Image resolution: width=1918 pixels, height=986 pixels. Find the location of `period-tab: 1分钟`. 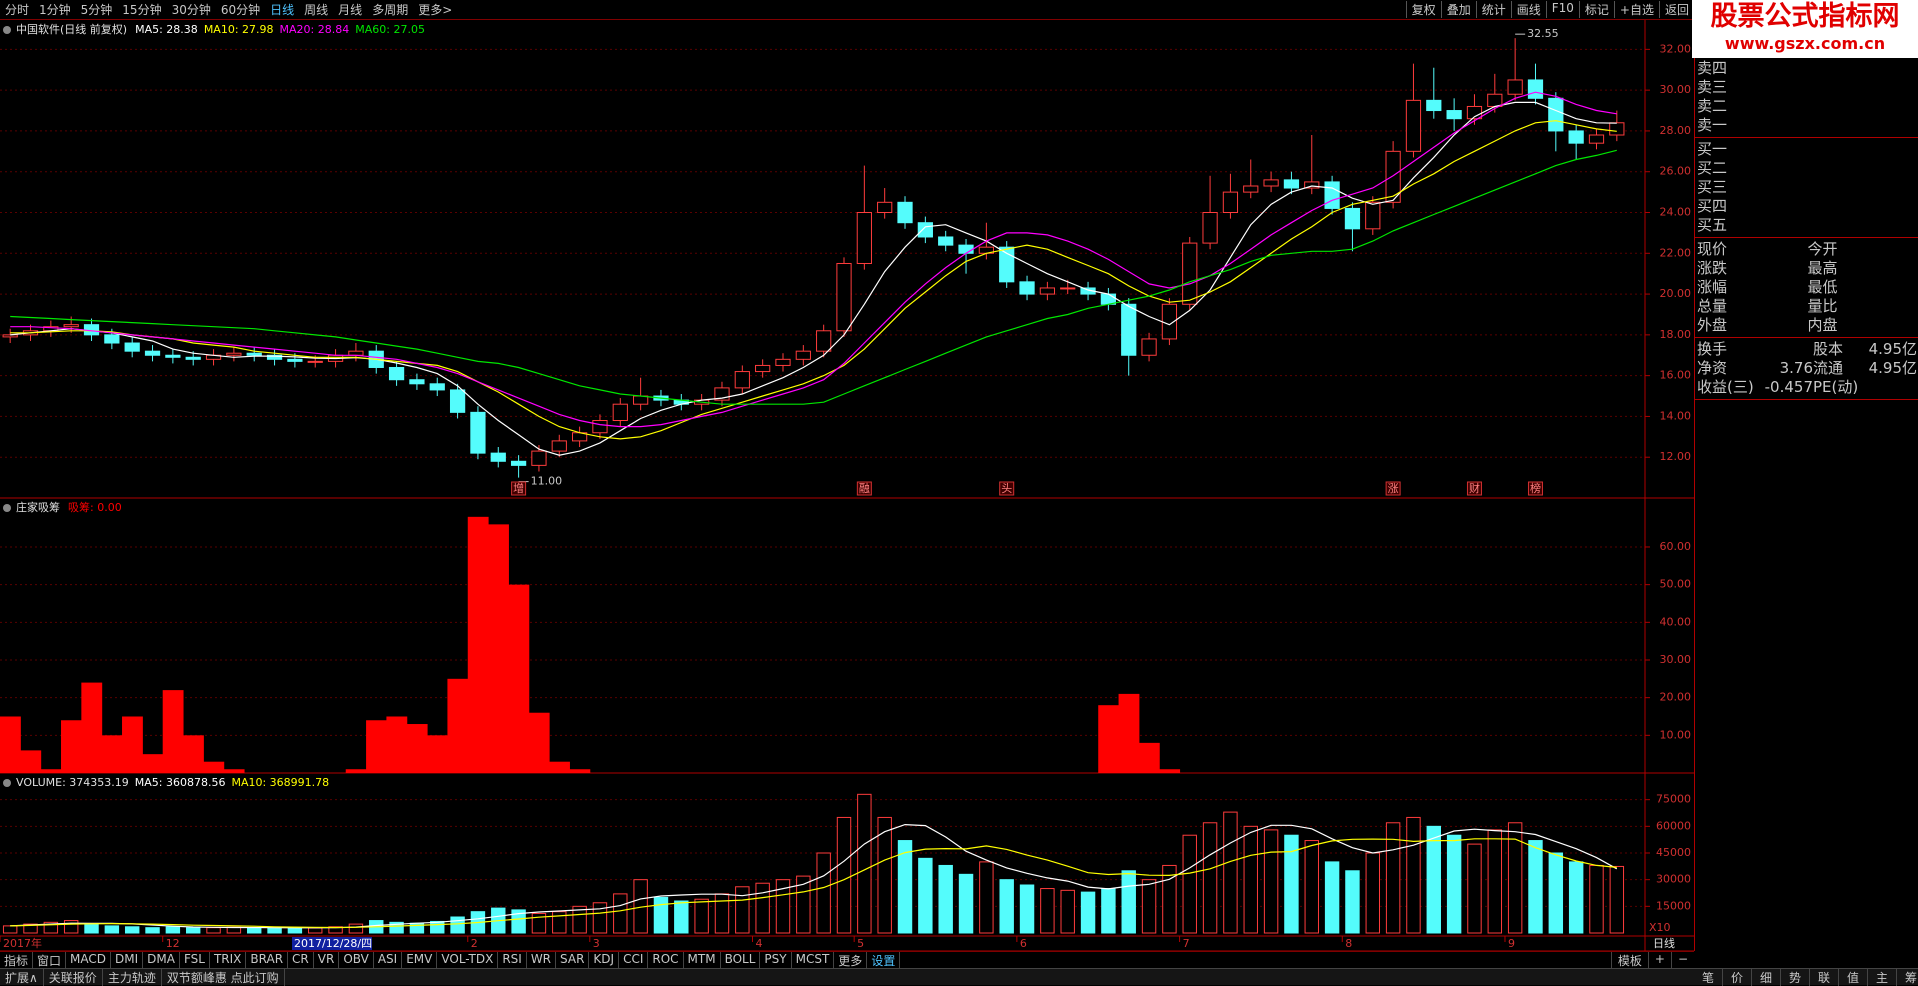

period-tab: 1分钟 is located at coordinates (55, 10).